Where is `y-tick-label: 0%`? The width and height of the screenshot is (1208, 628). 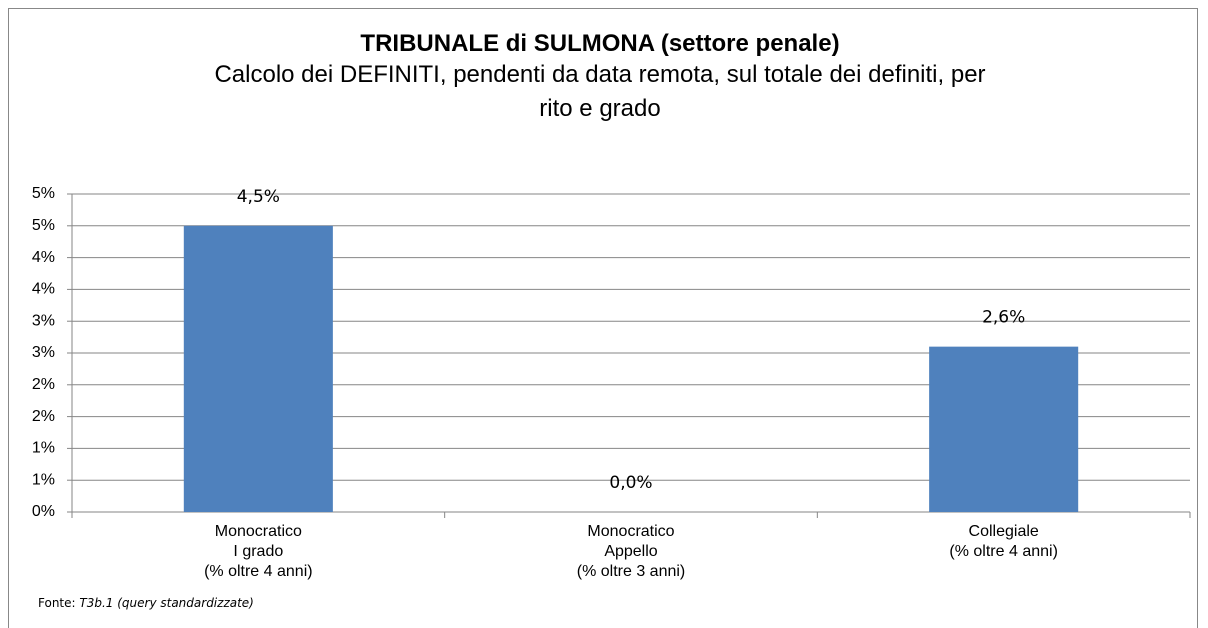 y-tick-label: 0% is located at coordinates (43, 511).